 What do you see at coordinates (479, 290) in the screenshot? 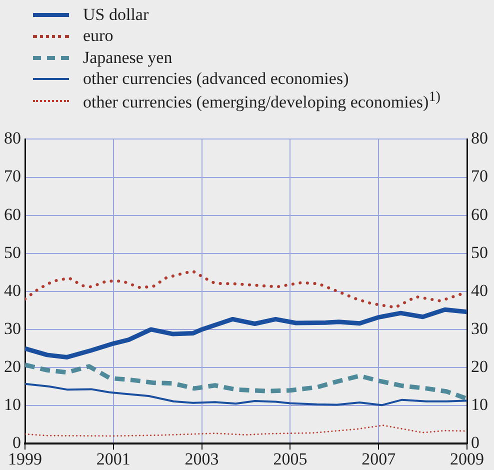
I see `y2-tick-label: 40` at bounding box center [479, 290].